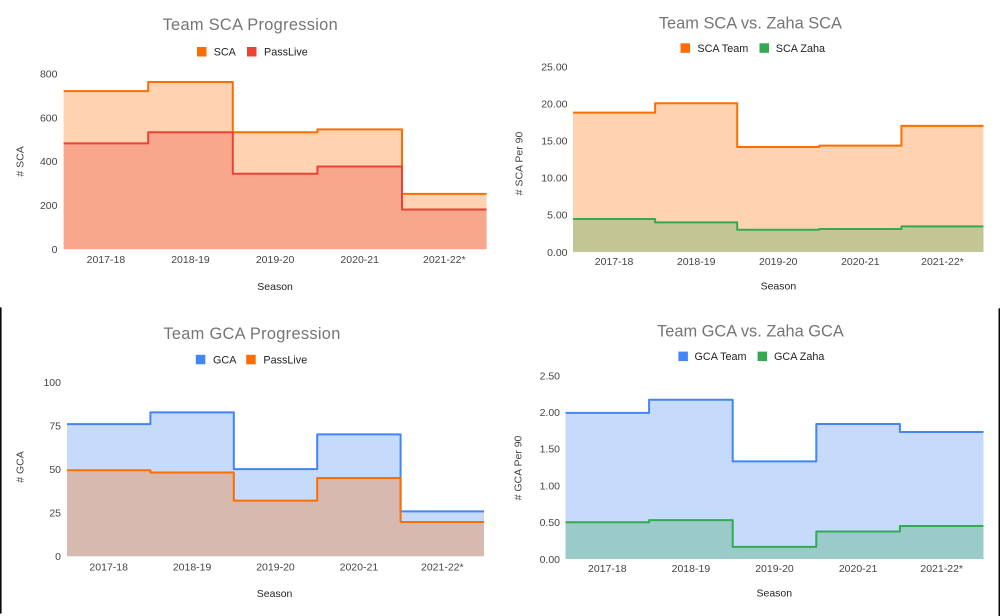 Image resolution: width=1000 pixels, height=616 pixels. Describe the element at coordinates (251, 334) in the screenshot. I see `svg-text: Team GCA Progression` at that location.